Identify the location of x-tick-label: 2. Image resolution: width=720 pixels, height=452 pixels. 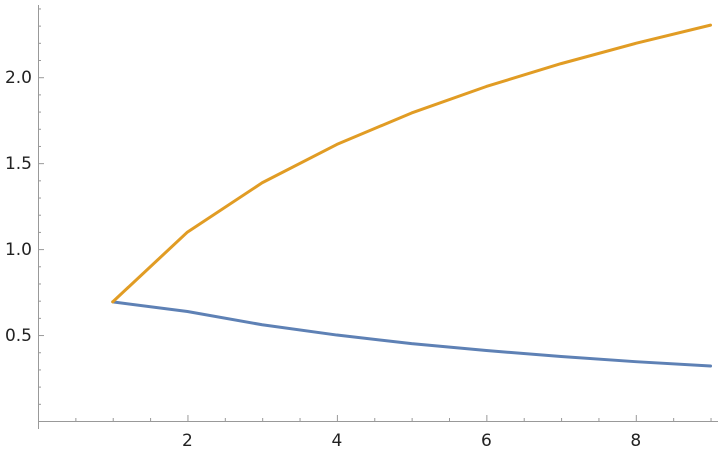
(187, 441).